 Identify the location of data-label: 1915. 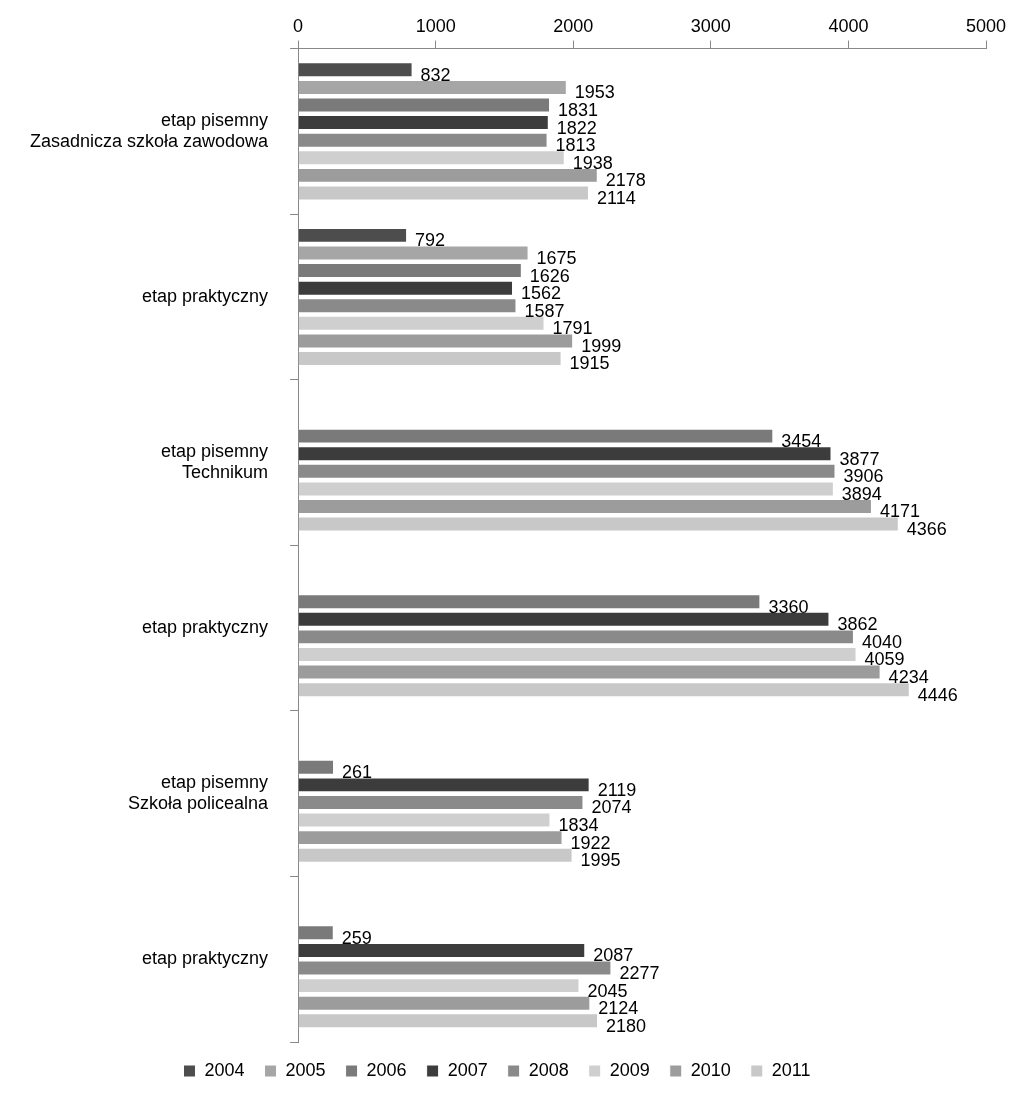
(589, 363).